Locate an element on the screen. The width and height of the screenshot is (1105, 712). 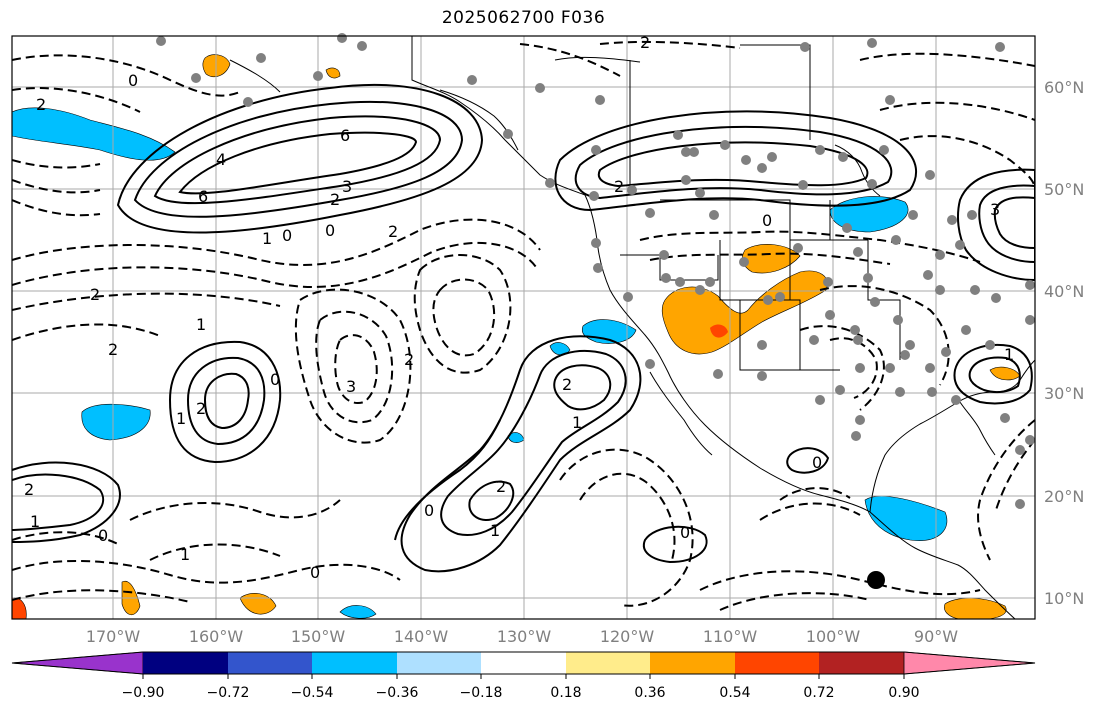
lon-label: 100°W is located at coordinates (833, 636).